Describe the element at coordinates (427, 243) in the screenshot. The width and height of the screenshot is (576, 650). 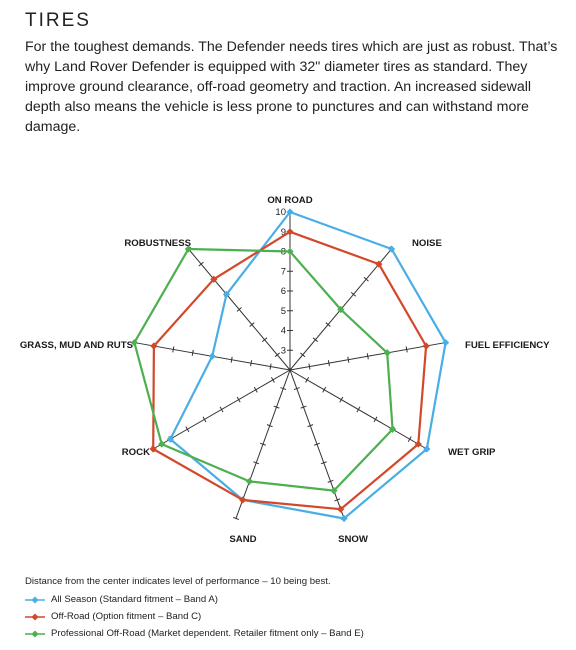
I see `category-label: NOISE` at that location.